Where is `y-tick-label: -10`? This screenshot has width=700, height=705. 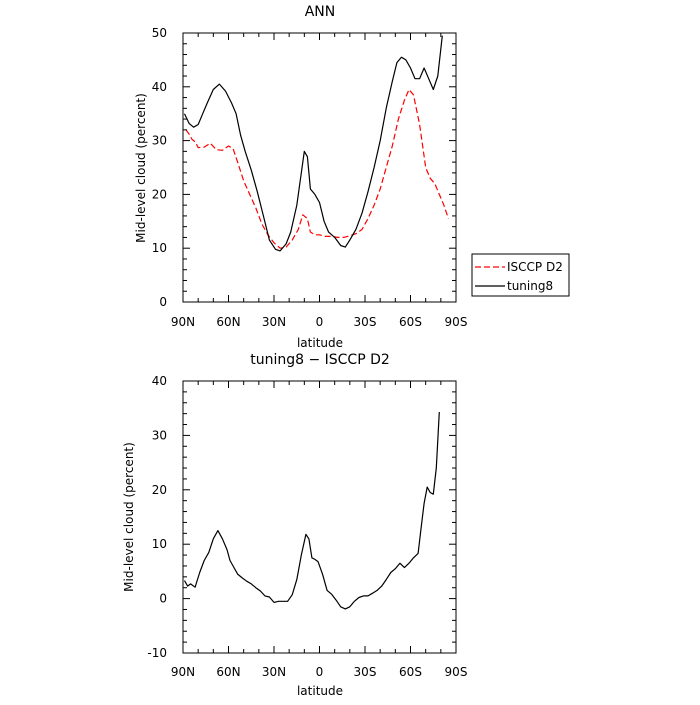
y-tick-label: -10 is located at coordinates (157, 653).